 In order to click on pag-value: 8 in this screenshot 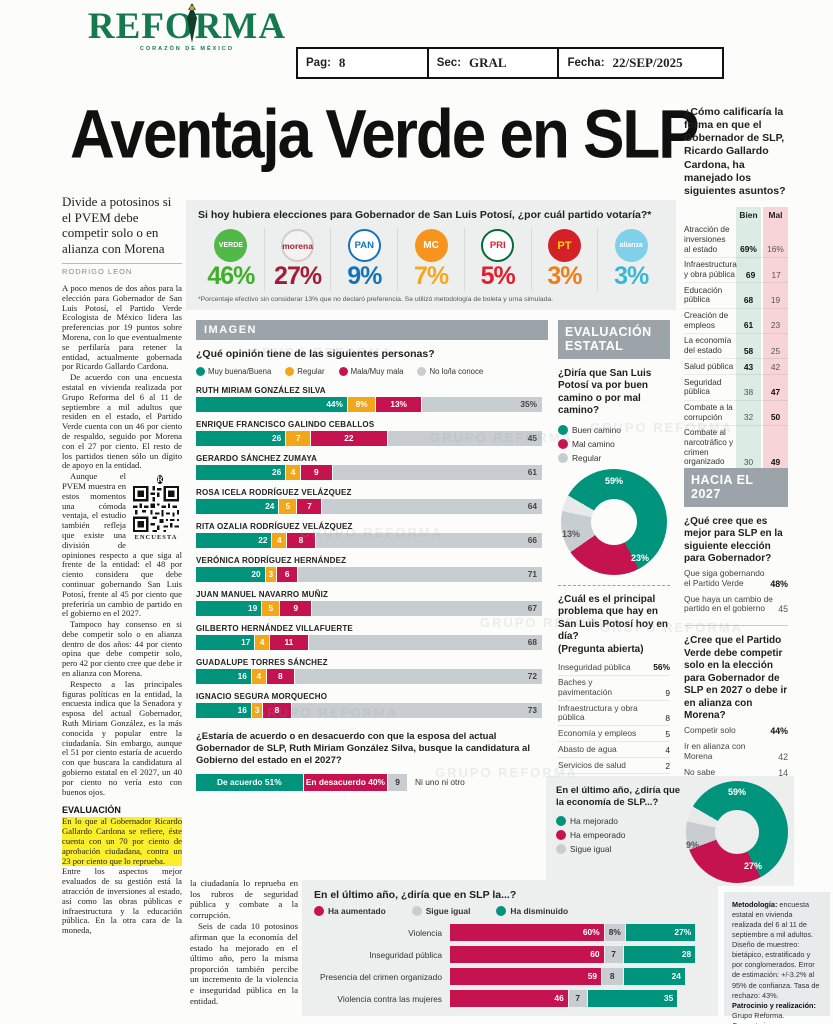, I will do `click(342, 62)`.